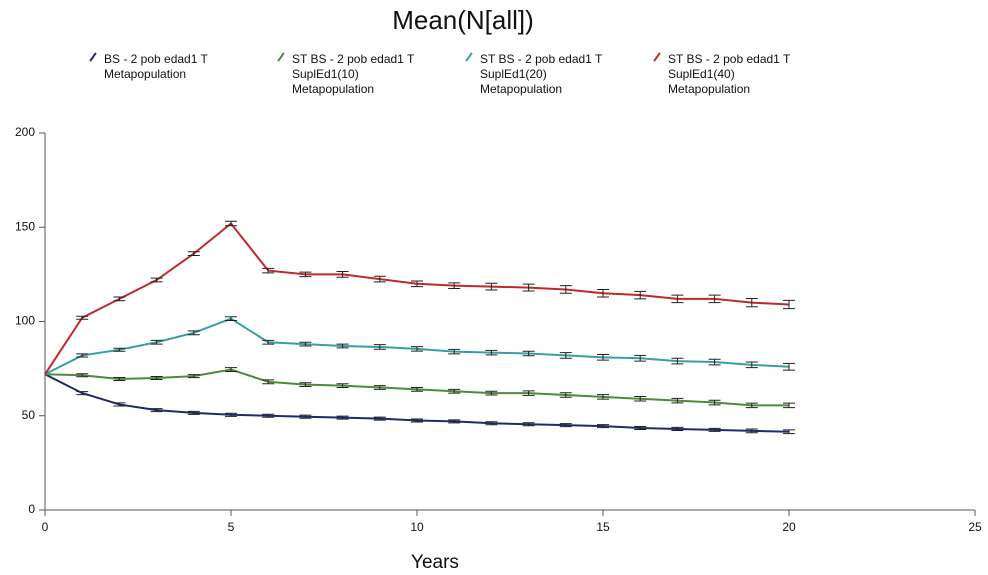  What do you see at coordinates (435, 562) in the screenshot?
I see `x-axis-label: Years` at bounding box center [435, 562].